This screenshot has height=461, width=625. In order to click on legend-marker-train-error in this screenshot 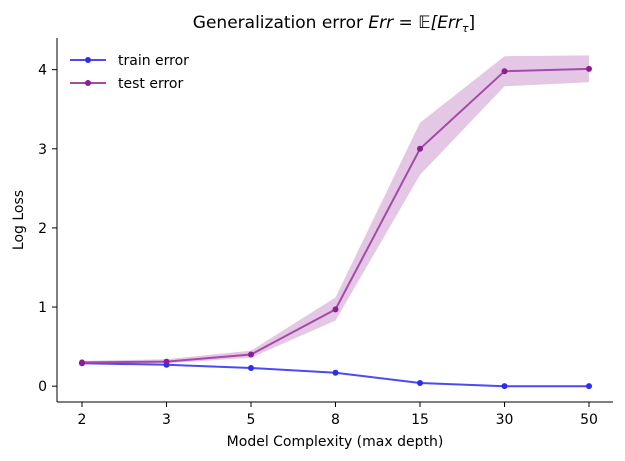, I will do `click(88, 60)`.